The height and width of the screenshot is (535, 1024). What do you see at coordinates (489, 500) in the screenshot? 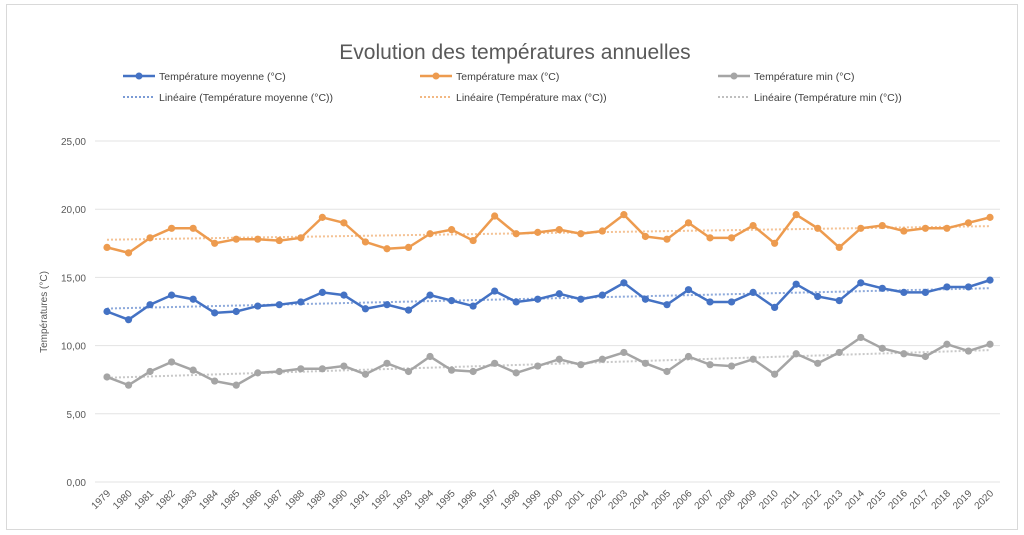
I see `x-tick-label: 1997` at bounding box center [489, 500].